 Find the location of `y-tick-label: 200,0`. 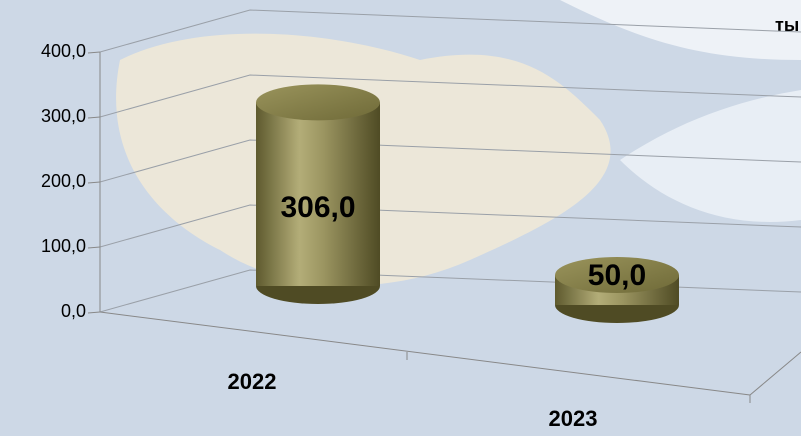

y-tick-label: 200,0 is located at coordinates (63, 181).